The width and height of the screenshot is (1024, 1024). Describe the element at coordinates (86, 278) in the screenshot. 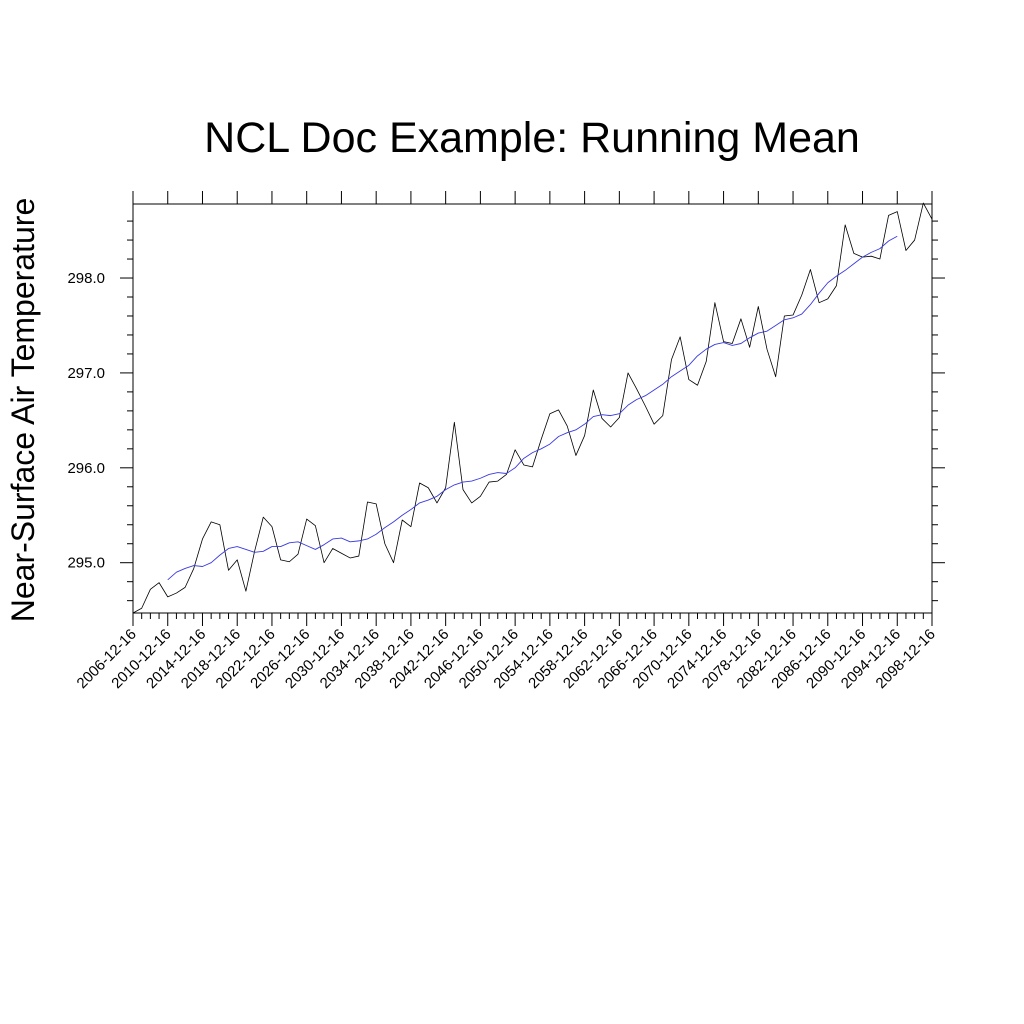

I see `y-tick-label: 298.0` at that location.